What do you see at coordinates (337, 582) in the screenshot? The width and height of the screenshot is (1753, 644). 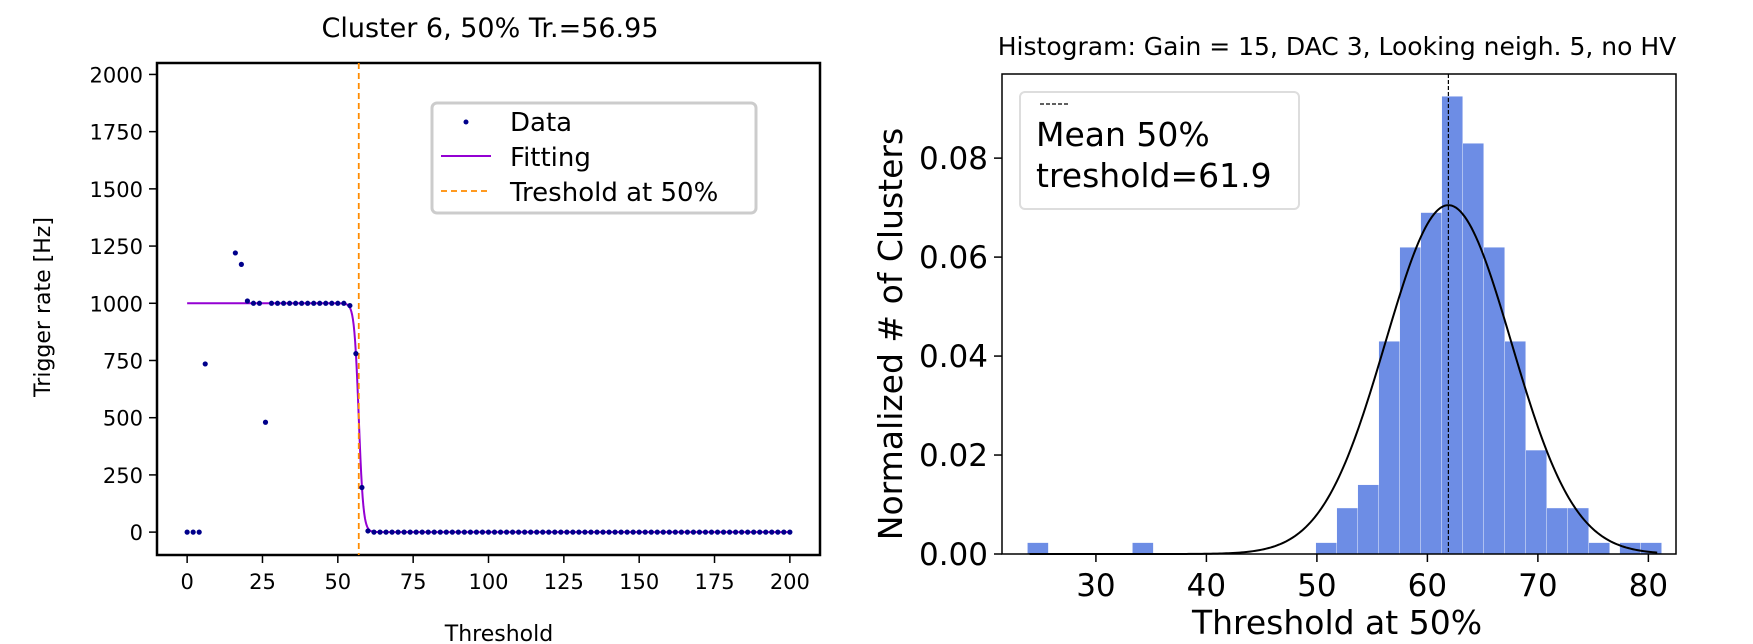 I see `left-x-tick-label: 50` at bounding box center [337, 582].